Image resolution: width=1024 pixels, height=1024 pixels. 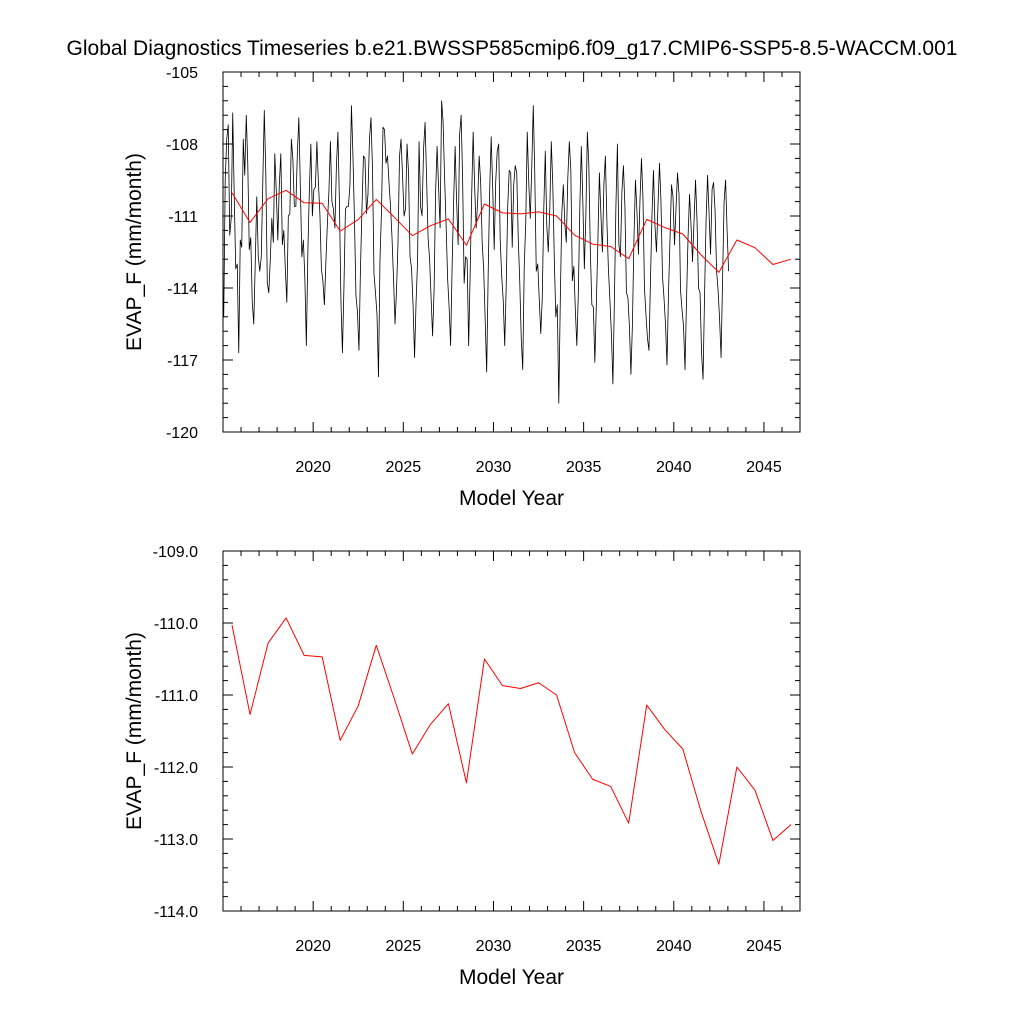 I want to click on y-tick-label: -111.0, so click(x=176, y=696).